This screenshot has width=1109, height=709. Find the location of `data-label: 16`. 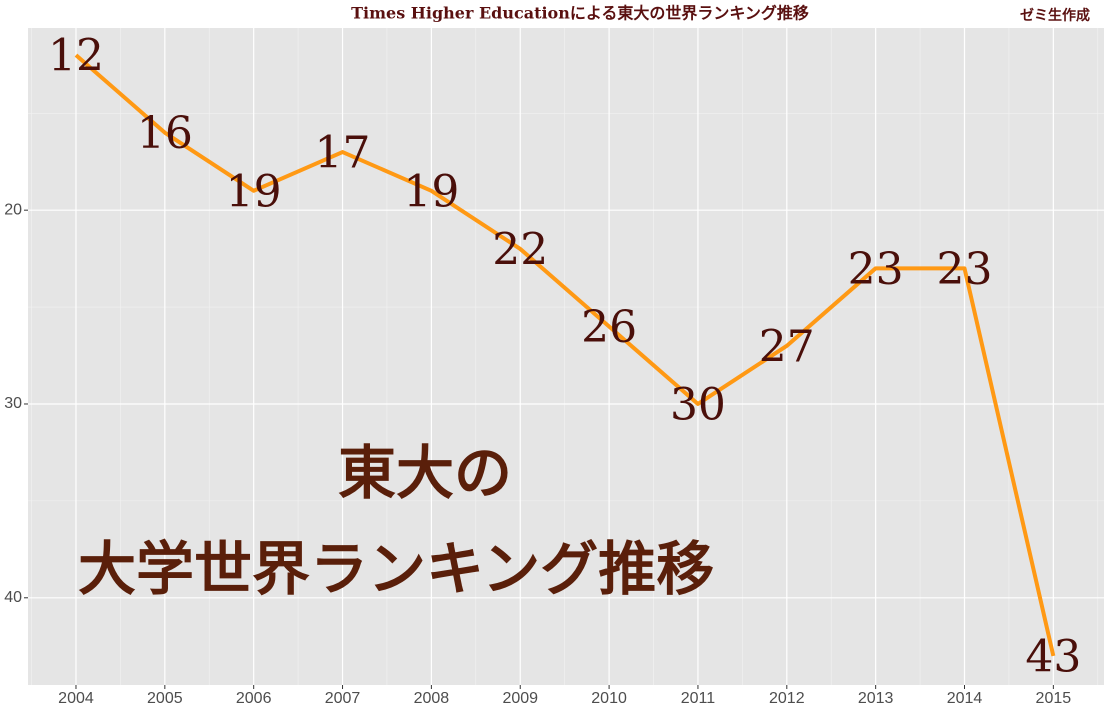

data-label: 16 is located at coordinates (165, 133).